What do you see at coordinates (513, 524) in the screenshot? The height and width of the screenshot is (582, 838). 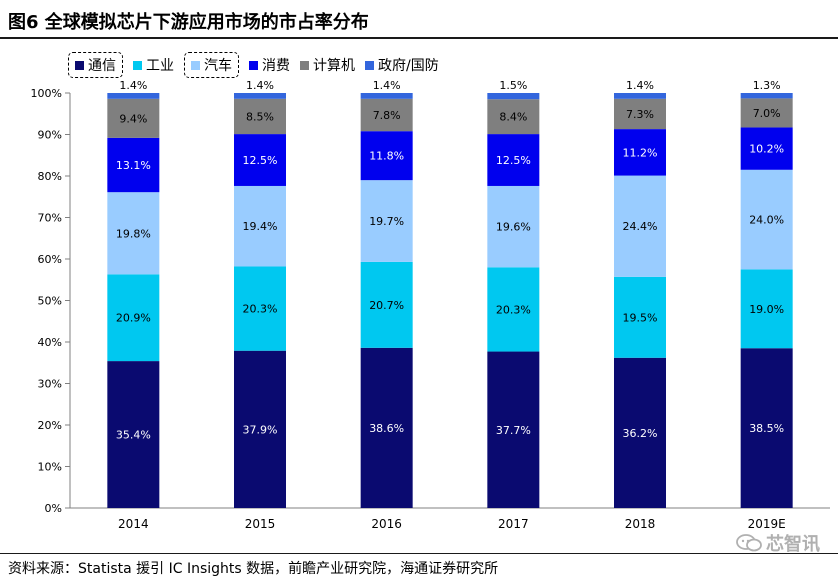 I see `x-tick-label: 2017` at bounding box center [513, 524].